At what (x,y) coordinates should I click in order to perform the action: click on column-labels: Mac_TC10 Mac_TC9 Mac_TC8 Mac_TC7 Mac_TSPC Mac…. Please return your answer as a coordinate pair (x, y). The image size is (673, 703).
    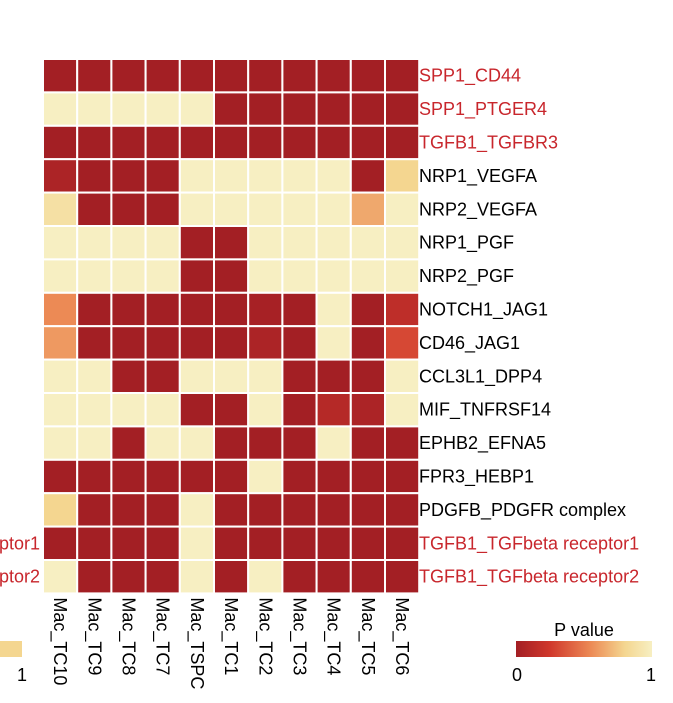
    Looking at the image, I should click on (230, 643).